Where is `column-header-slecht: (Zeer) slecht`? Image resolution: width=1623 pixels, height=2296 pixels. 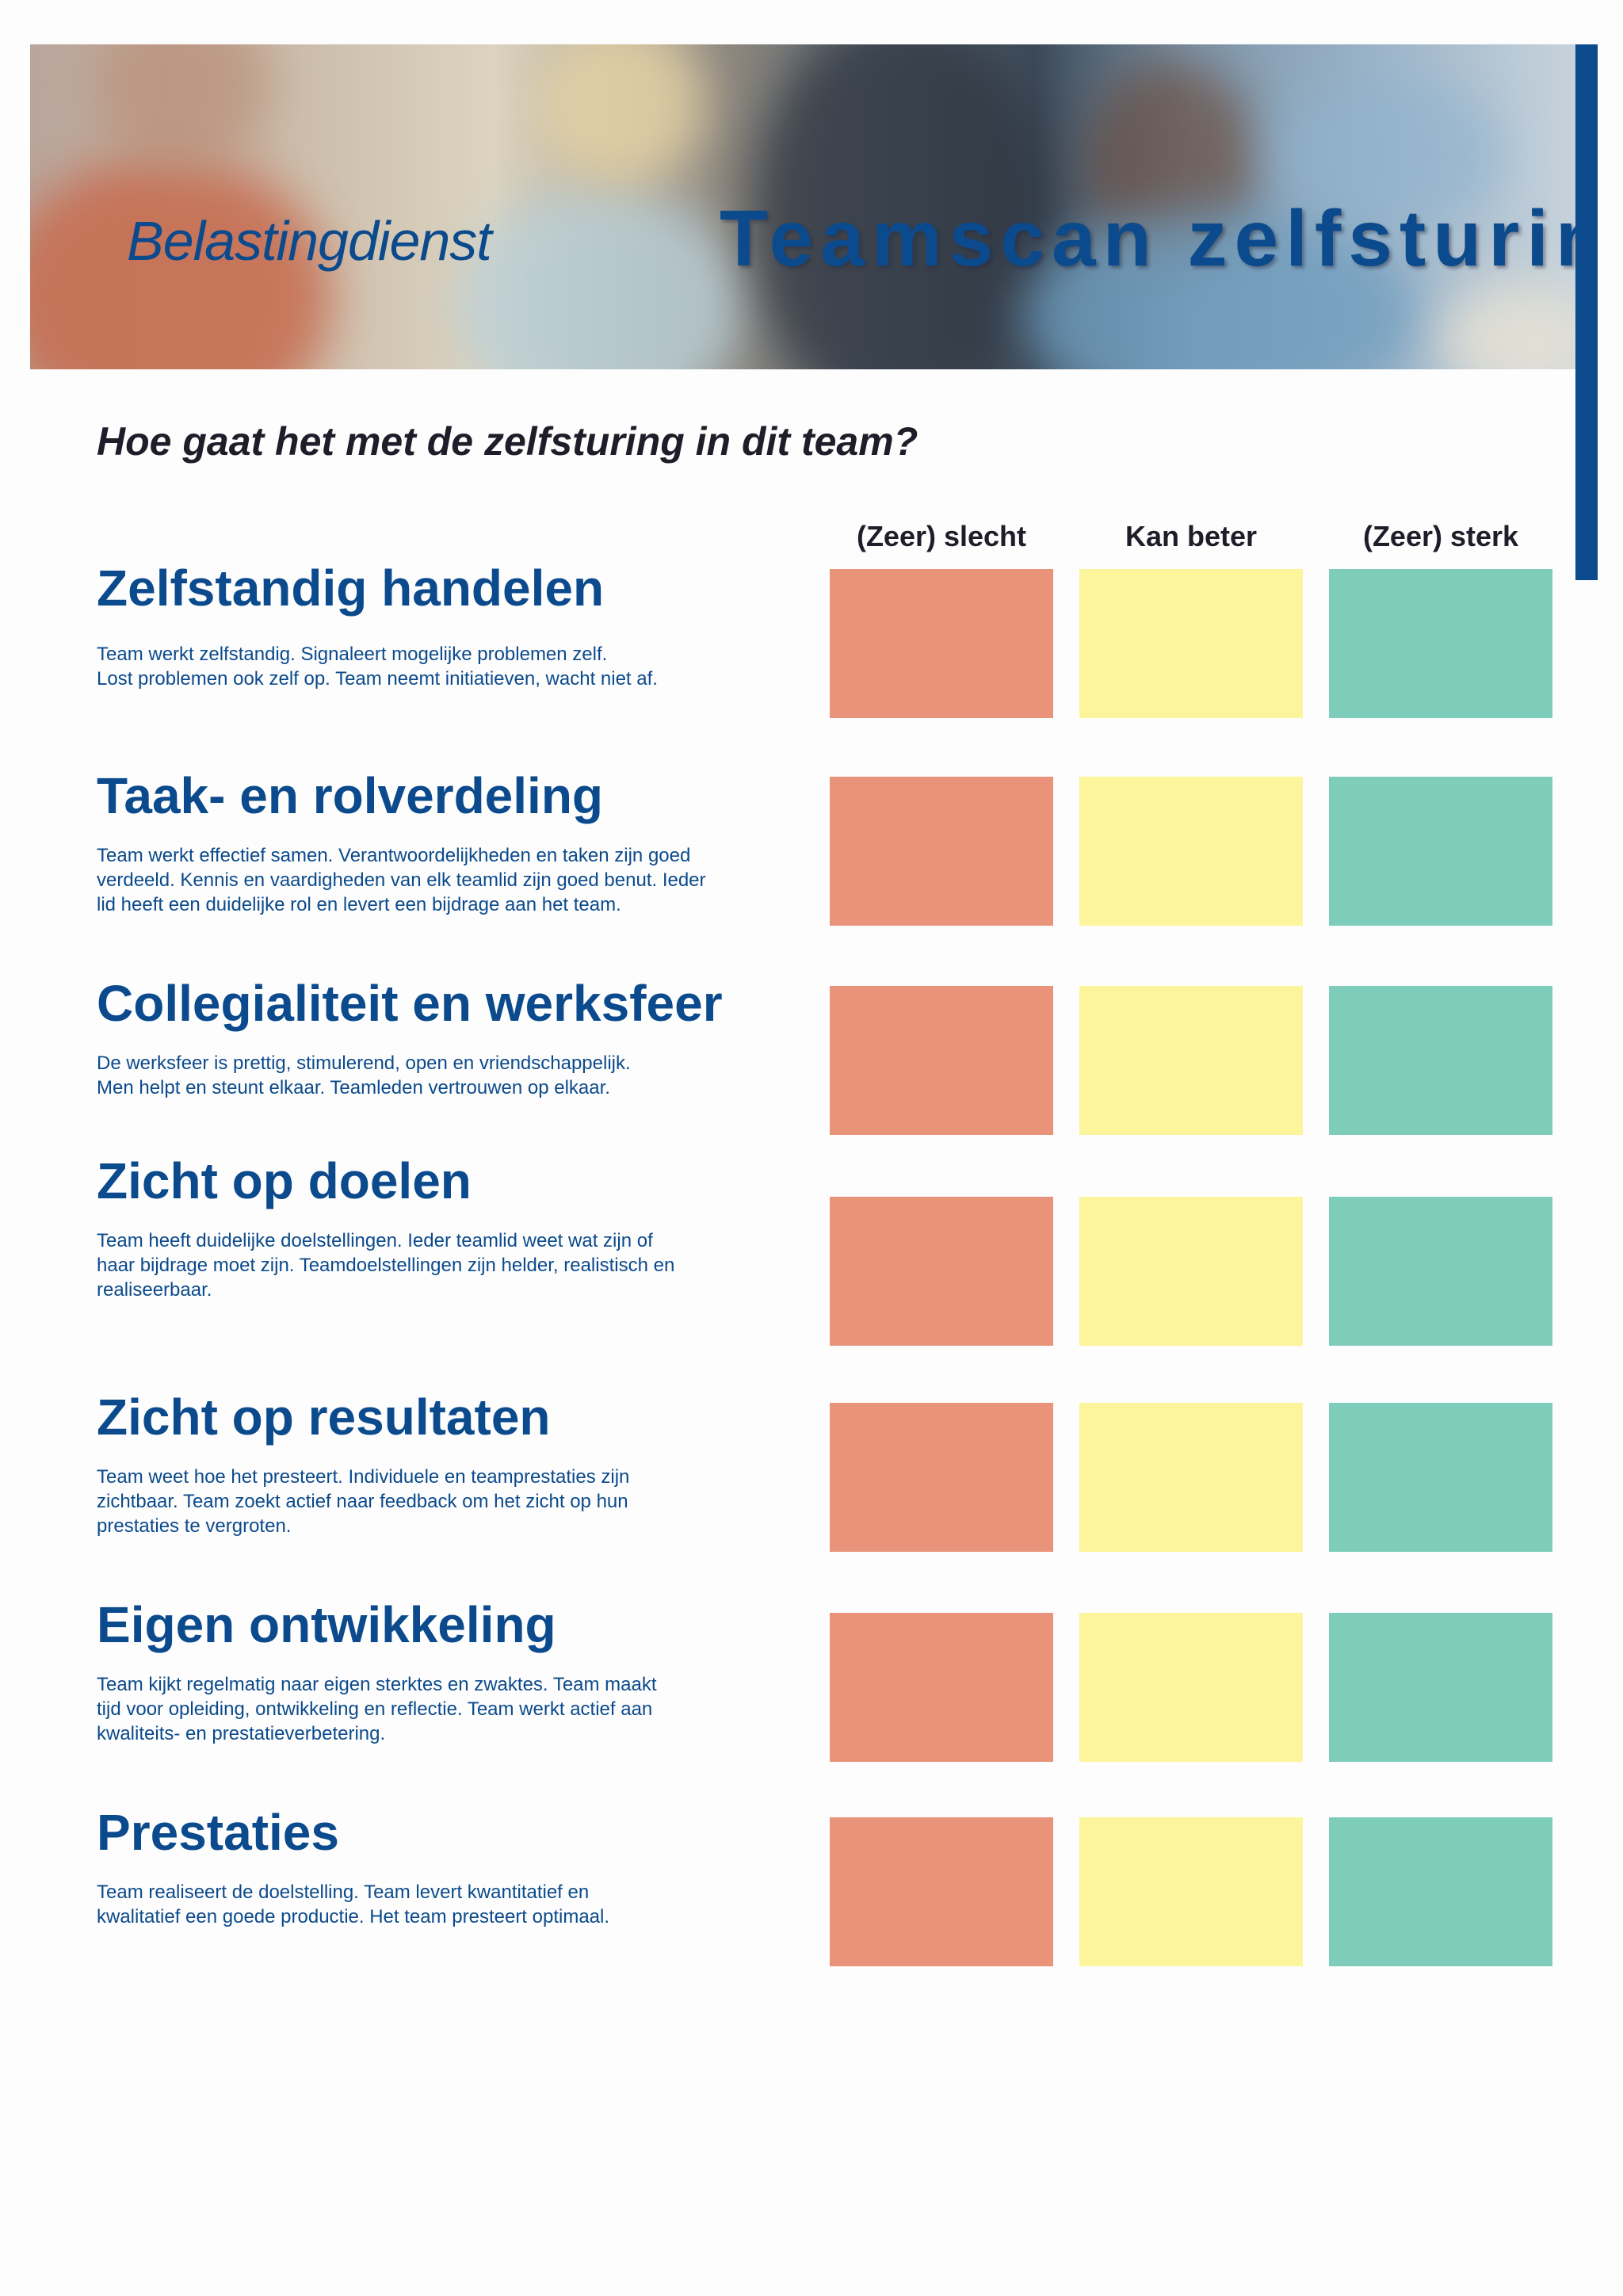
column-header-slecht: (Zeer) slecht is located at coordinates (942, 536).